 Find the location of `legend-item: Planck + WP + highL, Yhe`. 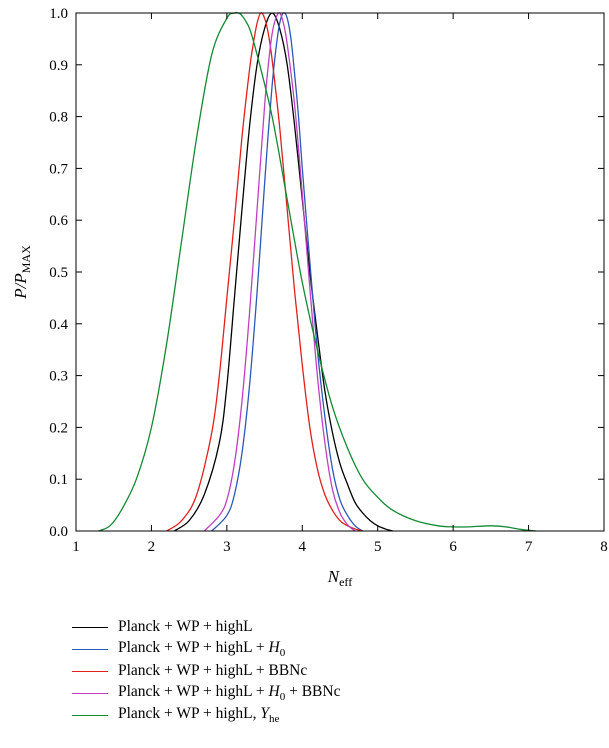

legend-item: Planck + WP + highL, Yhe is located at coordinates (206, 715).